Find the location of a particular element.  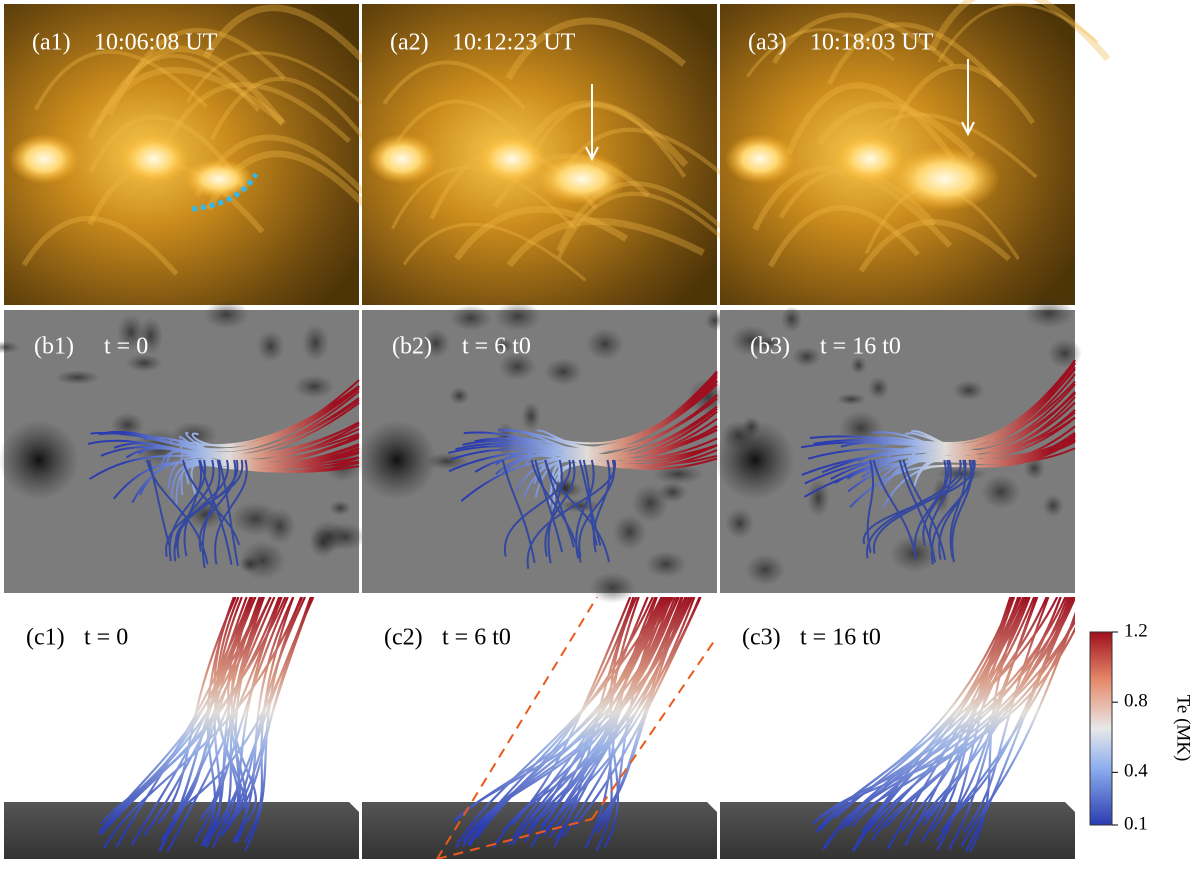

panel-time: 10:06:08 UT is located at coordinates (156, 43).